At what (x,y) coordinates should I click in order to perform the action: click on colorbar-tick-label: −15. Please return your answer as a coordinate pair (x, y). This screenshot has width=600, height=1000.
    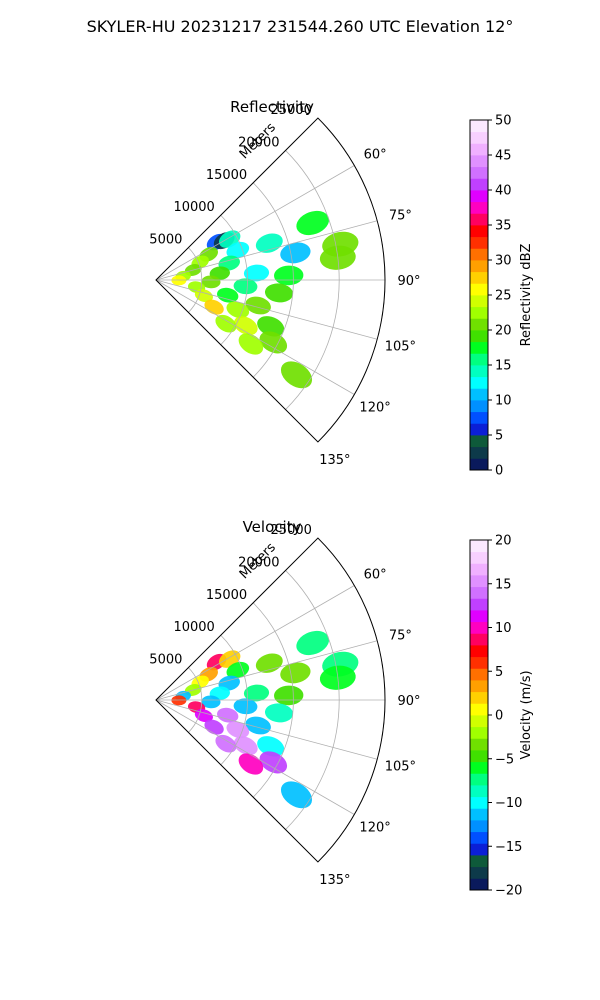
    Looking at the image, I should click on (508, 847).